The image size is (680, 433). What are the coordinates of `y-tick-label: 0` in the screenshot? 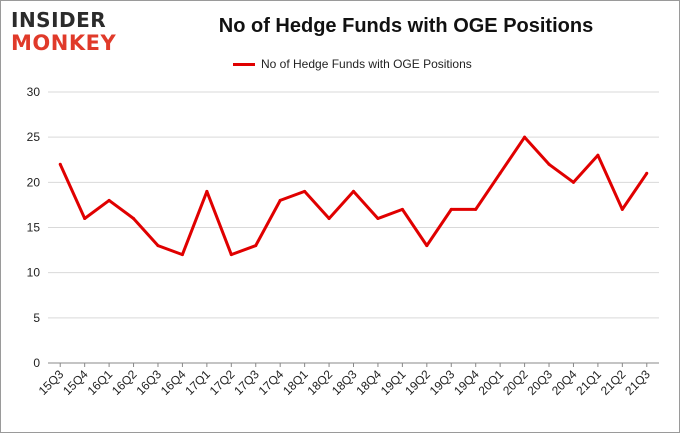 It's located at (36, 363).